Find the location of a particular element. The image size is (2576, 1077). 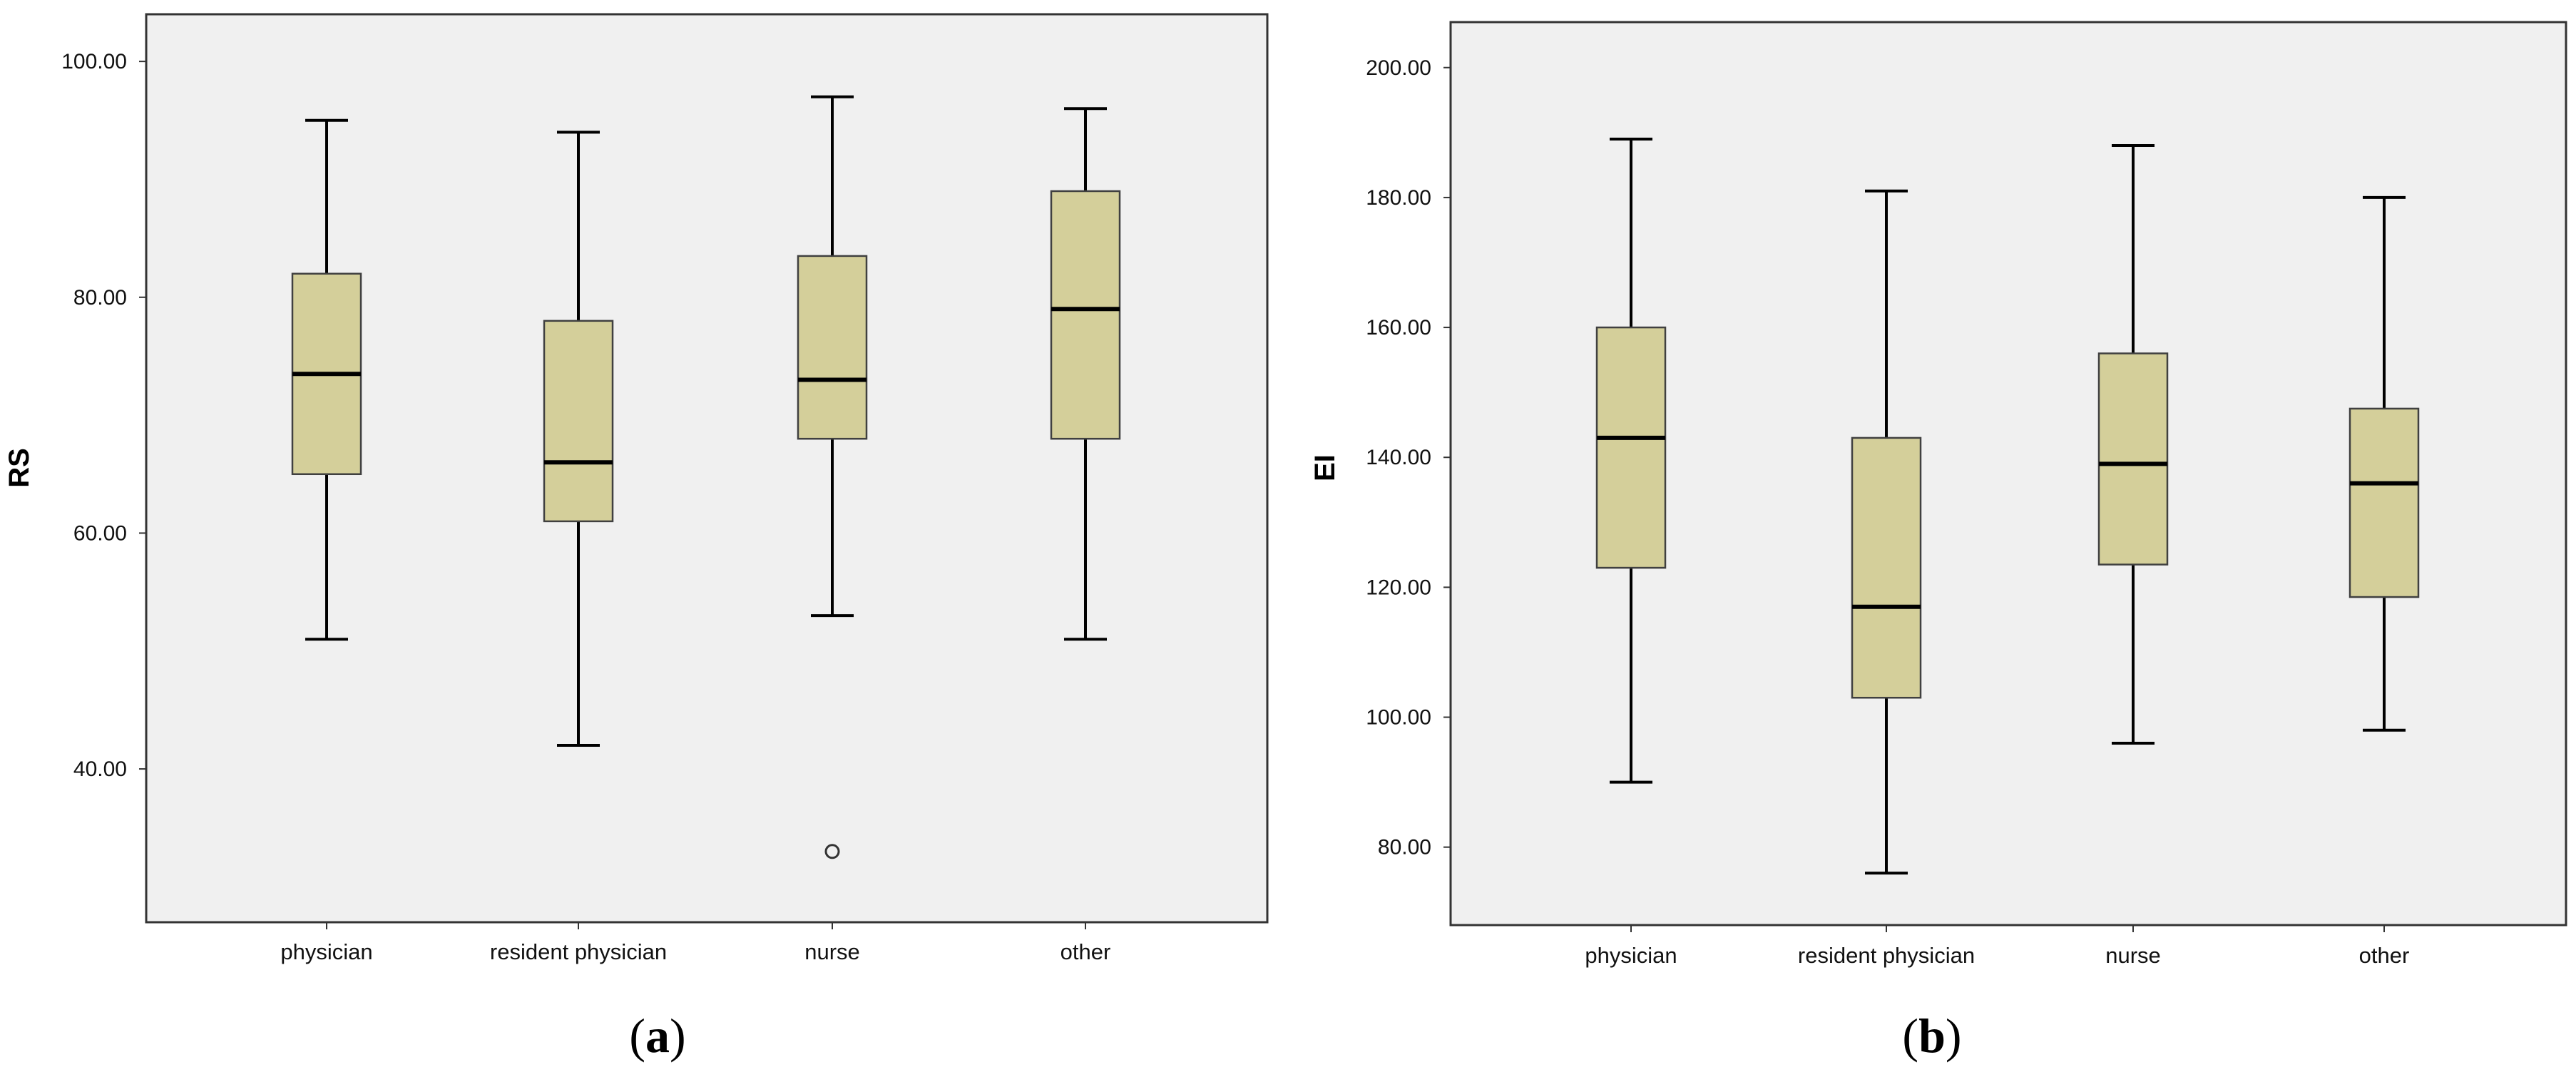

panel-a-box-resident-physician is located at coordinates (578, 439).